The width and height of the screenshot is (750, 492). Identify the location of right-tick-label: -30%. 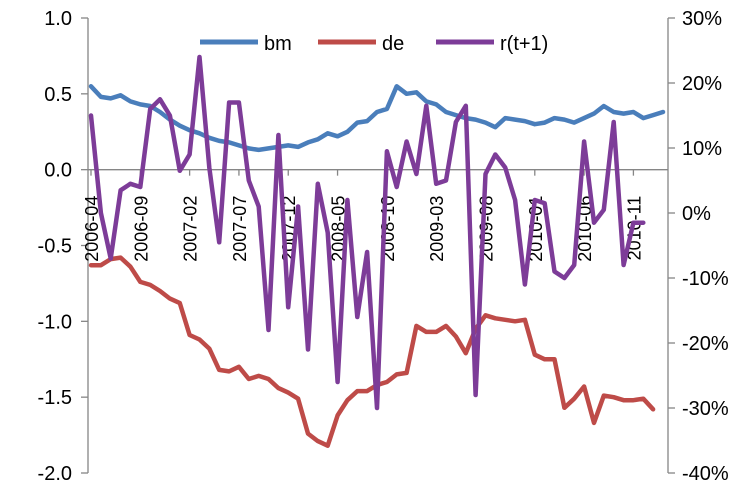
(705, 409).